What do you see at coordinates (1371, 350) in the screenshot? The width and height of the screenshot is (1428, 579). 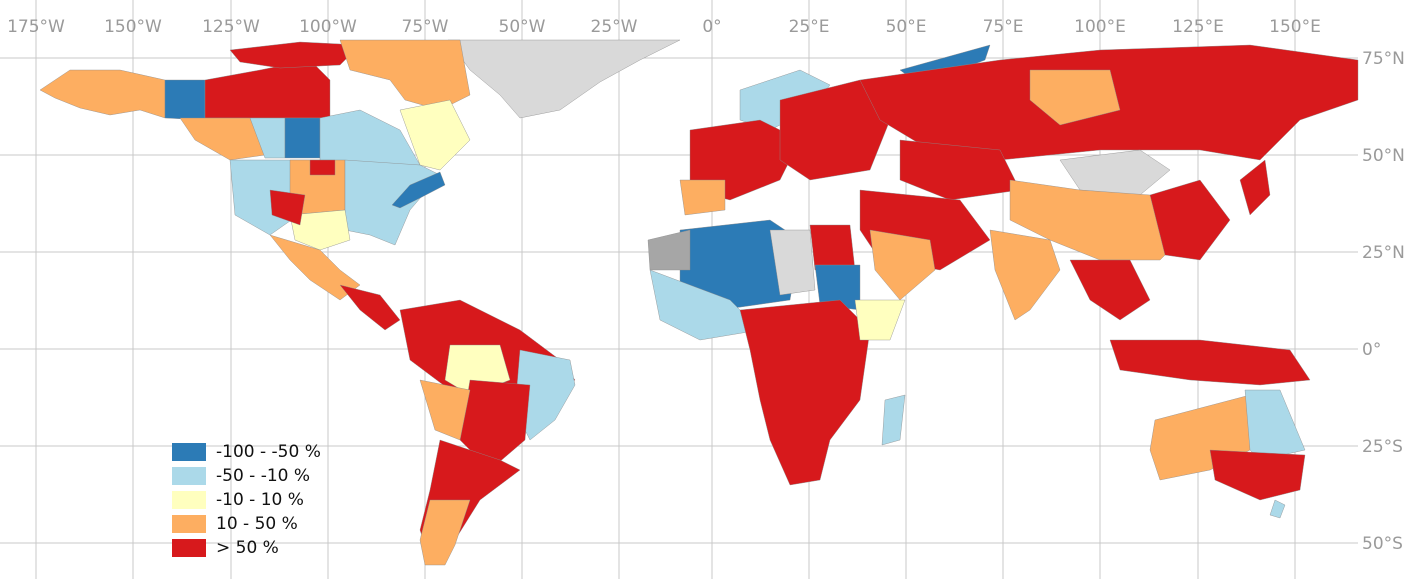 I see `lat-label: 0°` at bounding box center [1371, 350].